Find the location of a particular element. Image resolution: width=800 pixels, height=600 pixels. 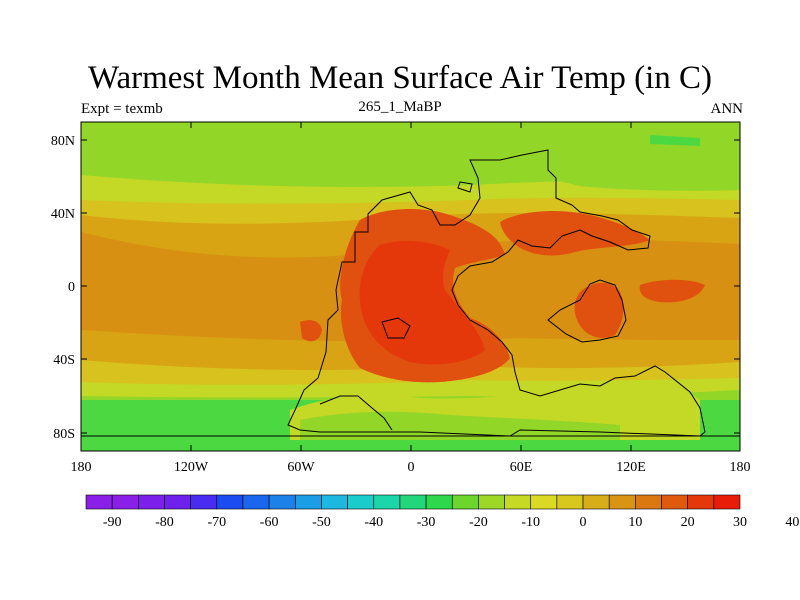

time-label: 265_1_MaBP is located at coordinates (400, 107).